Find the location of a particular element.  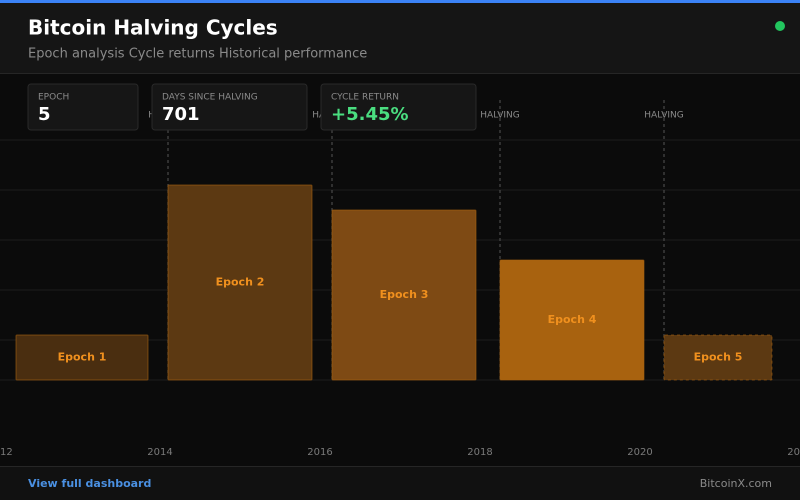

bar-label: Epoch 2 is located at coordinates (240, 282).